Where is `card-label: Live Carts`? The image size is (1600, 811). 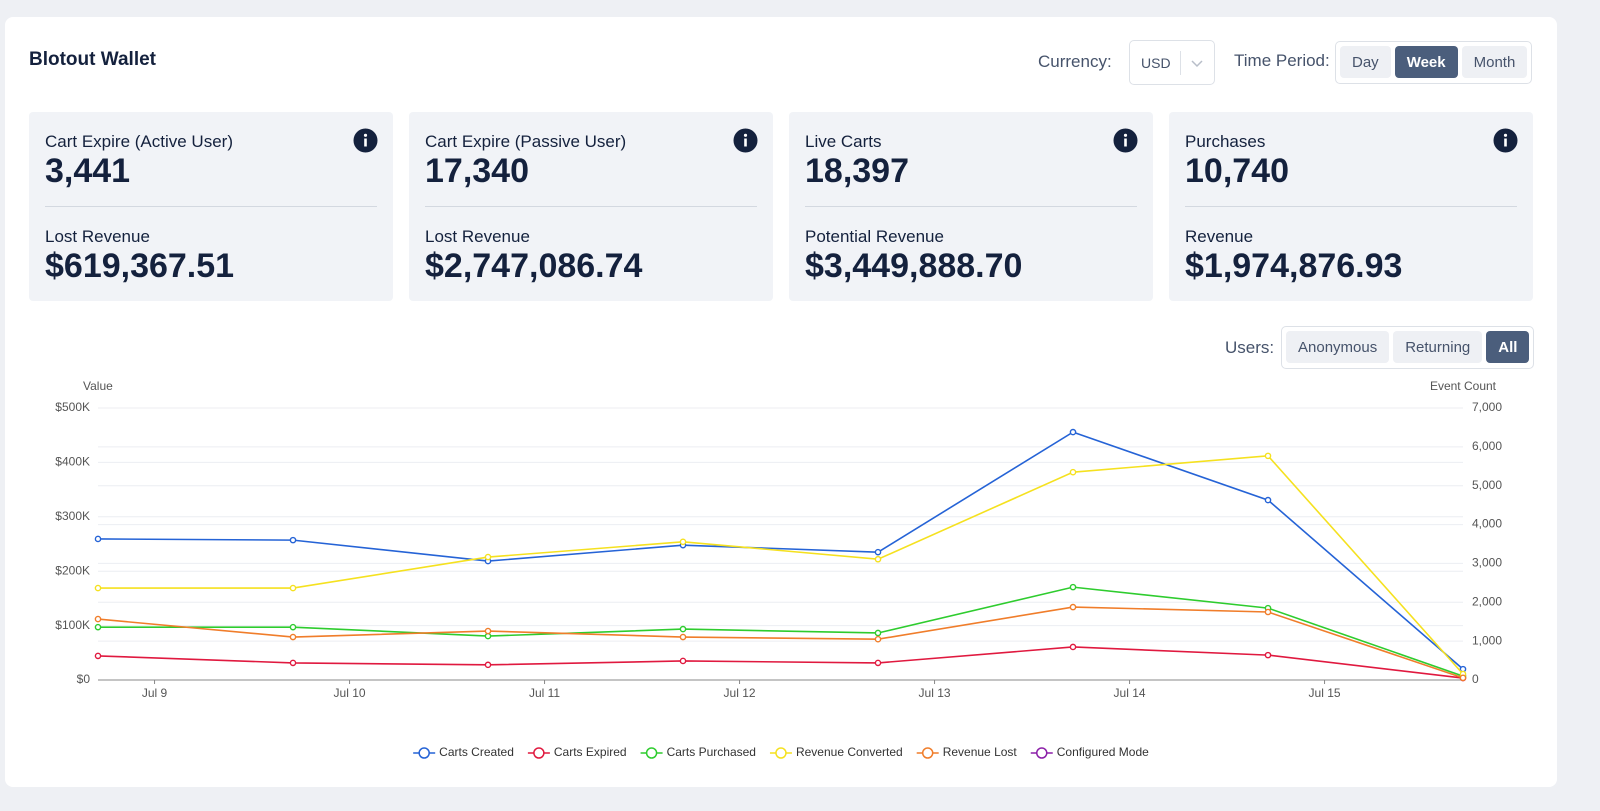 card-label: Live Carts is located at coordinates (843, 141).